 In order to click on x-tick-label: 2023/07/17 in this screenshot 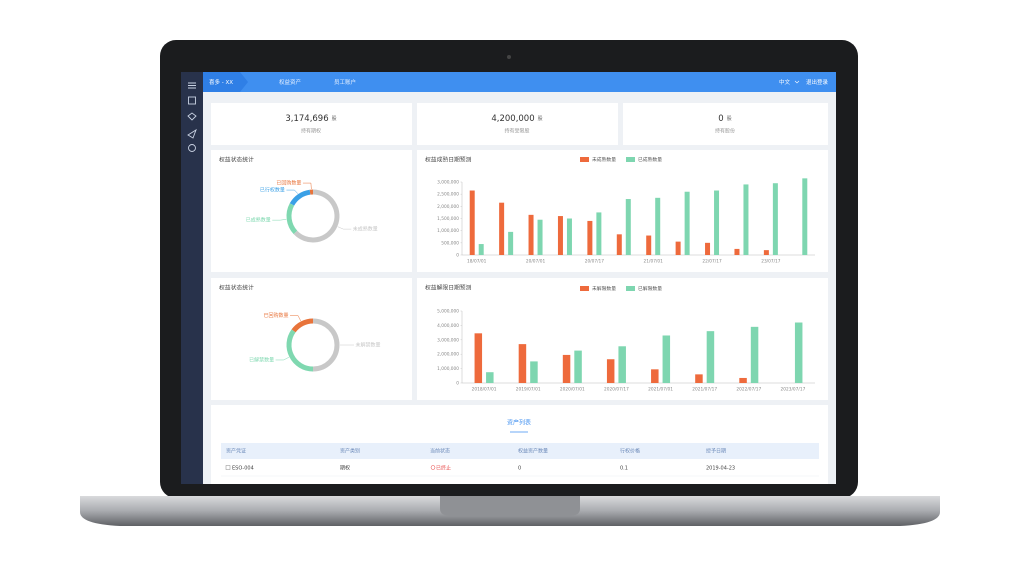, I will do `click(793, 390)`.